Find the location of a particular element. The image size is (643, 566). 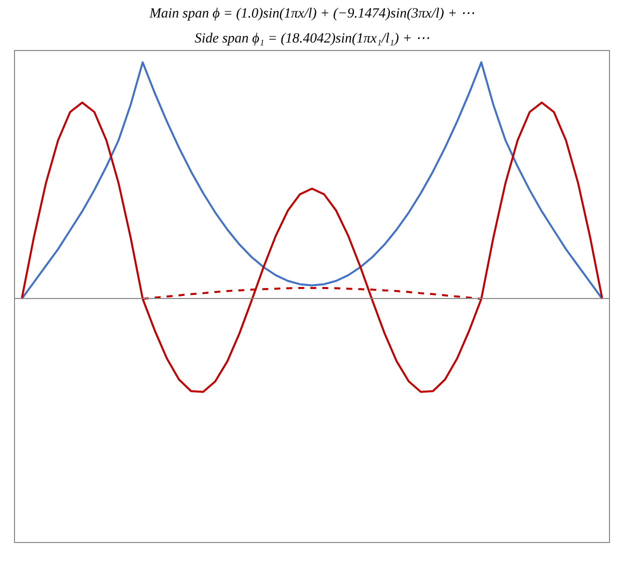

chart-subtitle: Side span ϕ₁ = (18.4042)sin(1πx₁/l₁) + ⋯ is located at coordinates (312, 39).